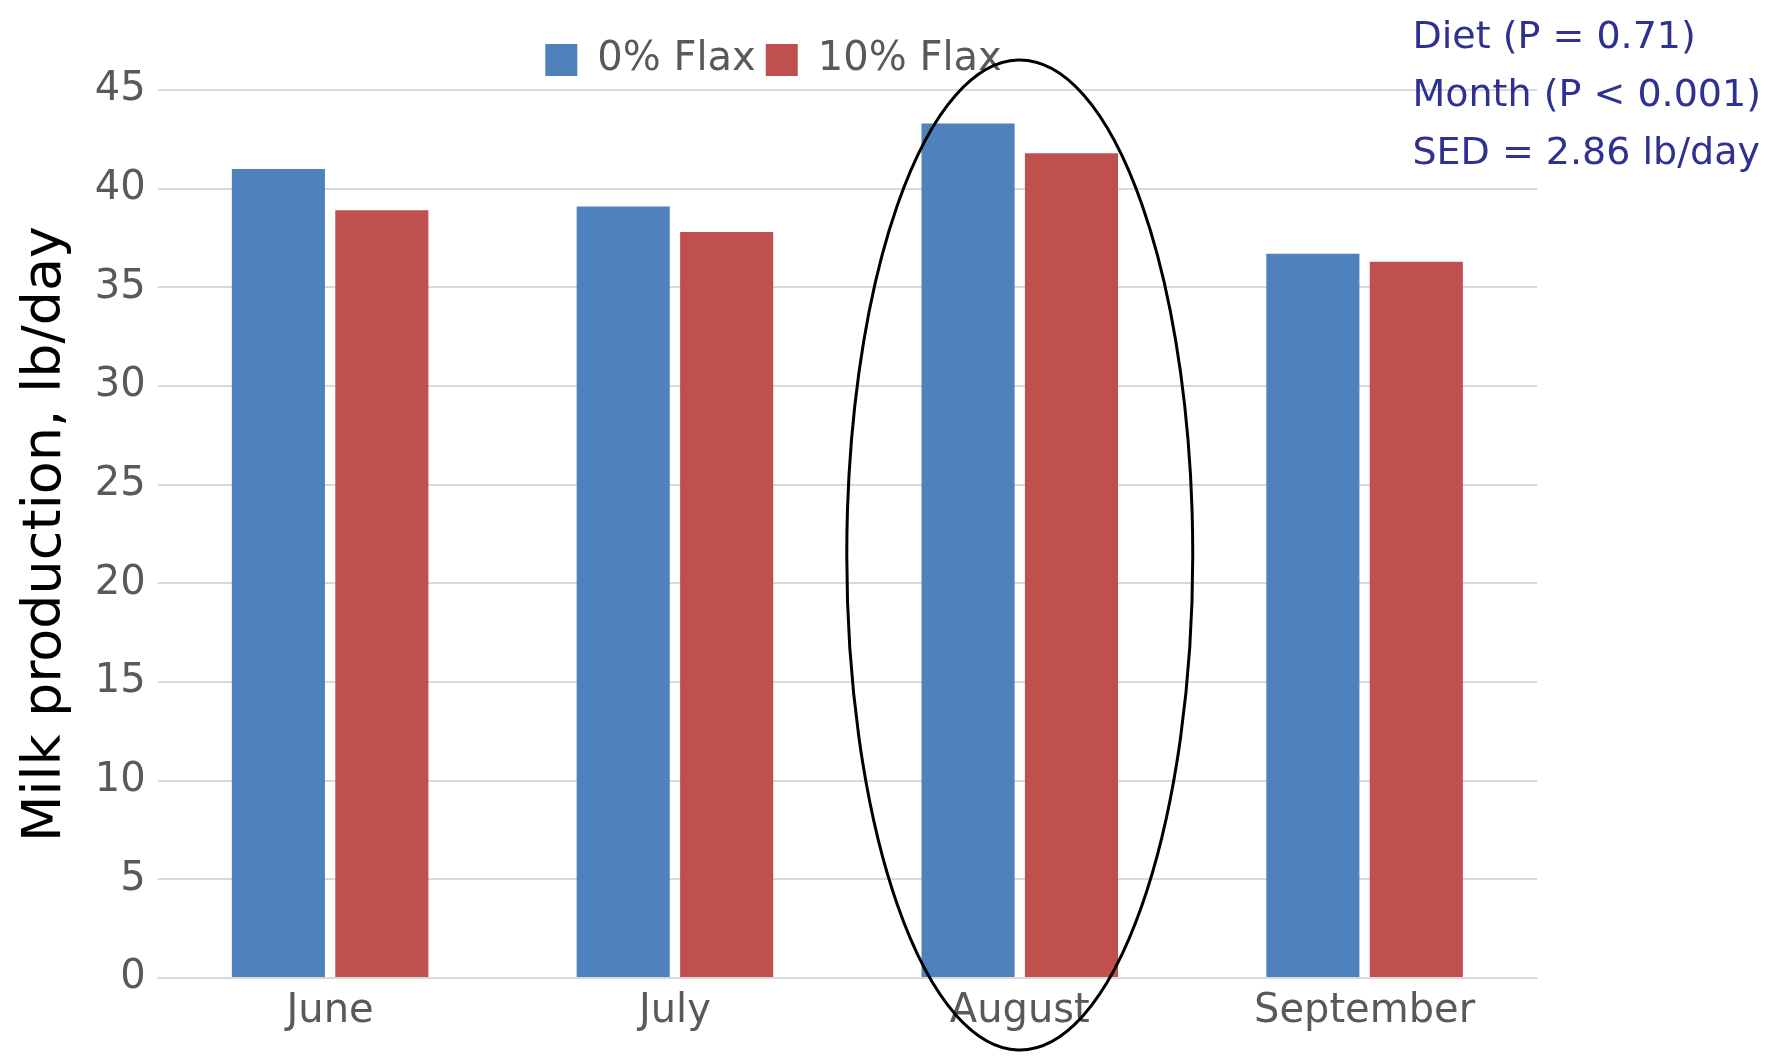 Image resolution: width=1767 pixels, height=1056 pixels. I want to click on y-tick-label: 25, so click(120, 481).